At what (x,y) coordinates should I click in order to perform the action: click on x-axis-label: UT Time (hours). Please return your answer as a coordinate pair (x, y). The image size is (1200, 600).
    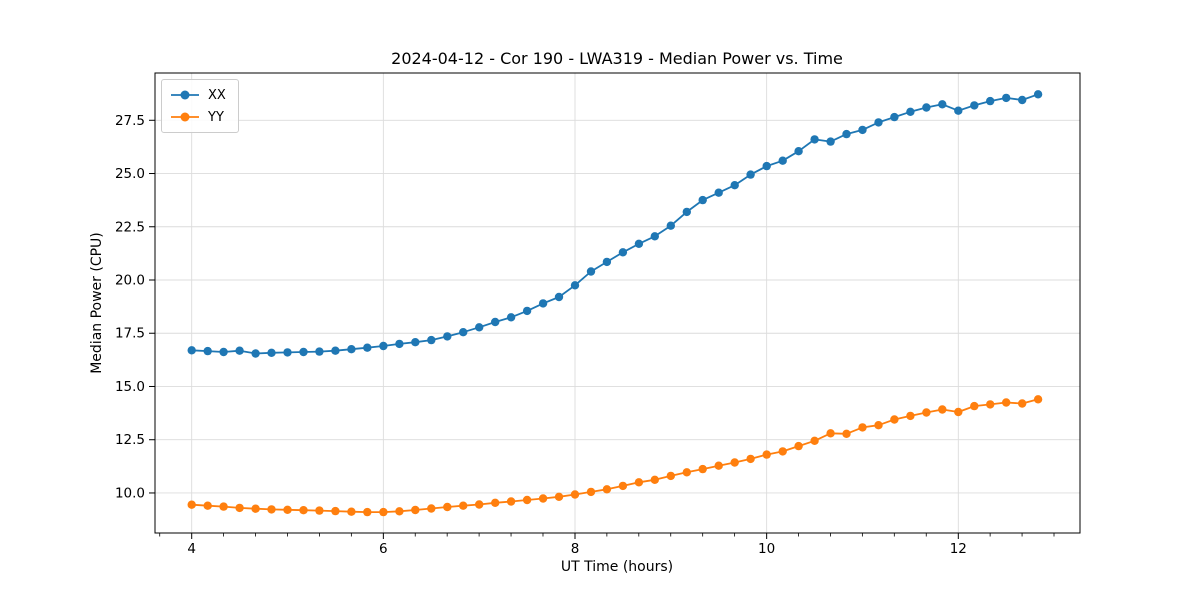
    Looking at the image, I should click on (617, 567).